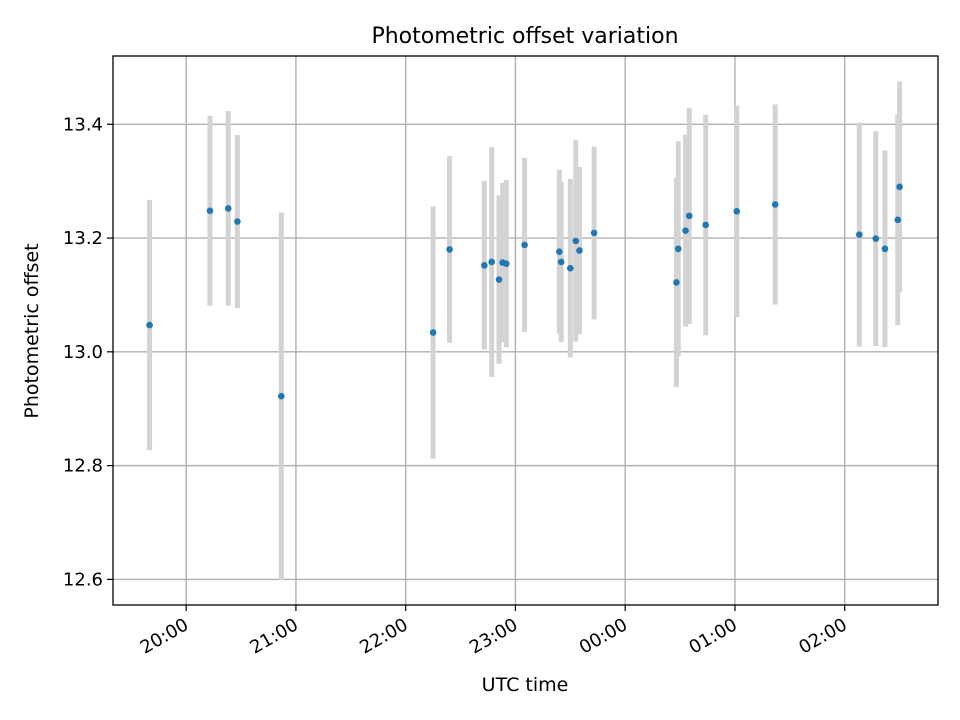  Describe the element at coordinates (524, 36) in the screenshot. I see `chart-title: Photometric offset variation` at that location.